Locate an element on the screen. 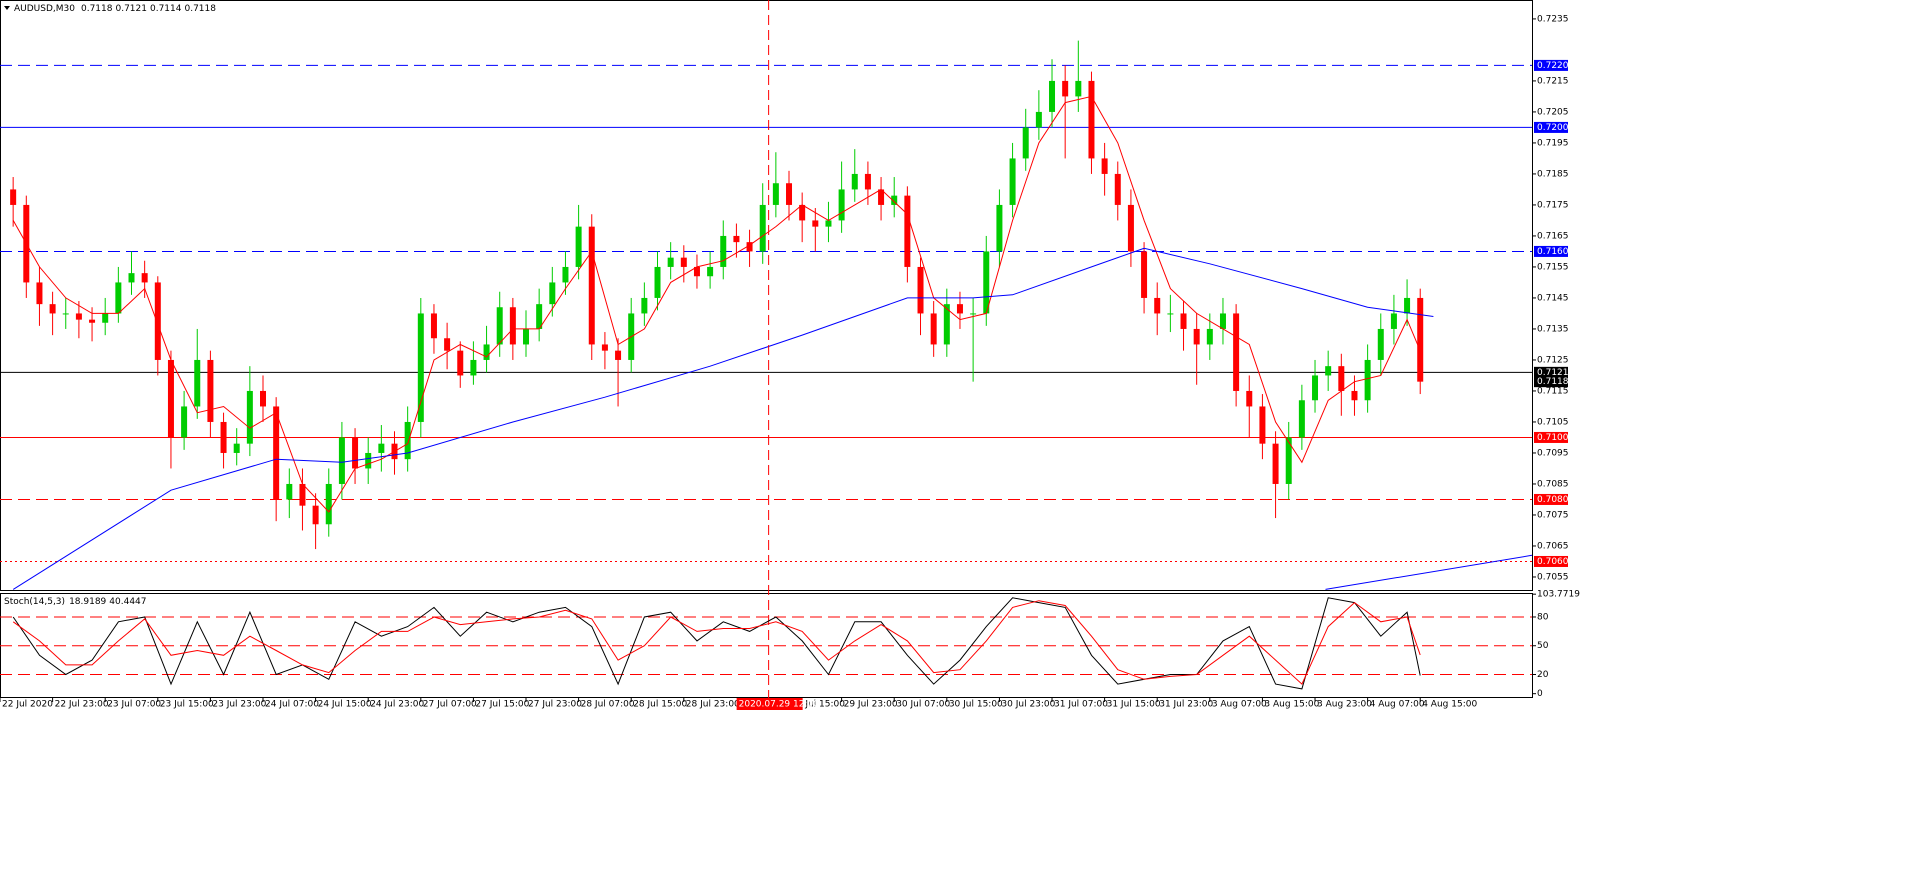 The height and width of the screenshot is (869, 1916). level-label: 0.7121 is located at coordinates (1553, 373).